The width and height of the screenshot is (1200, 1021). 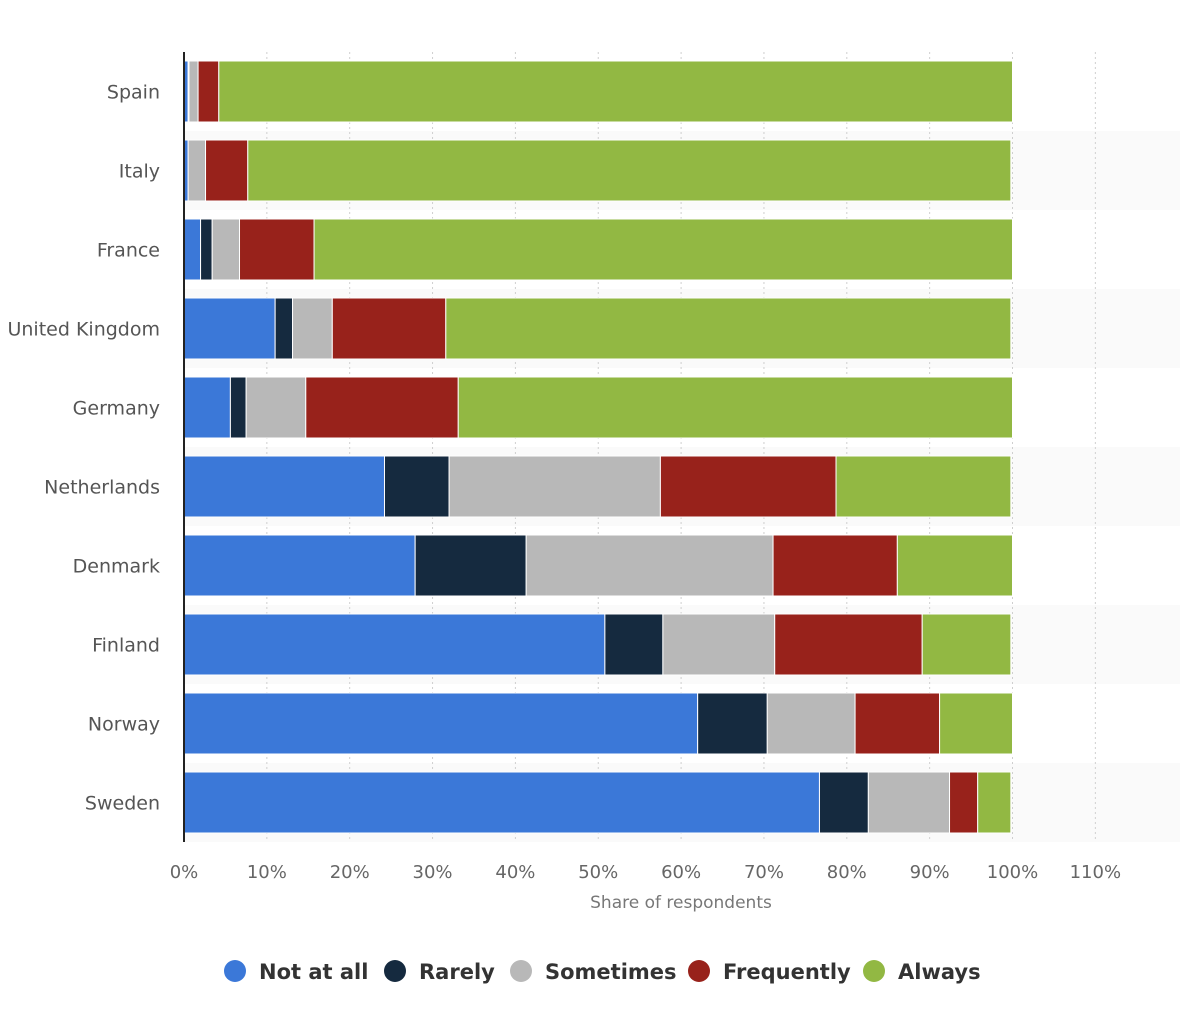 What do you see at coordinates (764, 872) in the screenshot?
I see `x-tick-label: 70%` at bounding box center [764, 872].